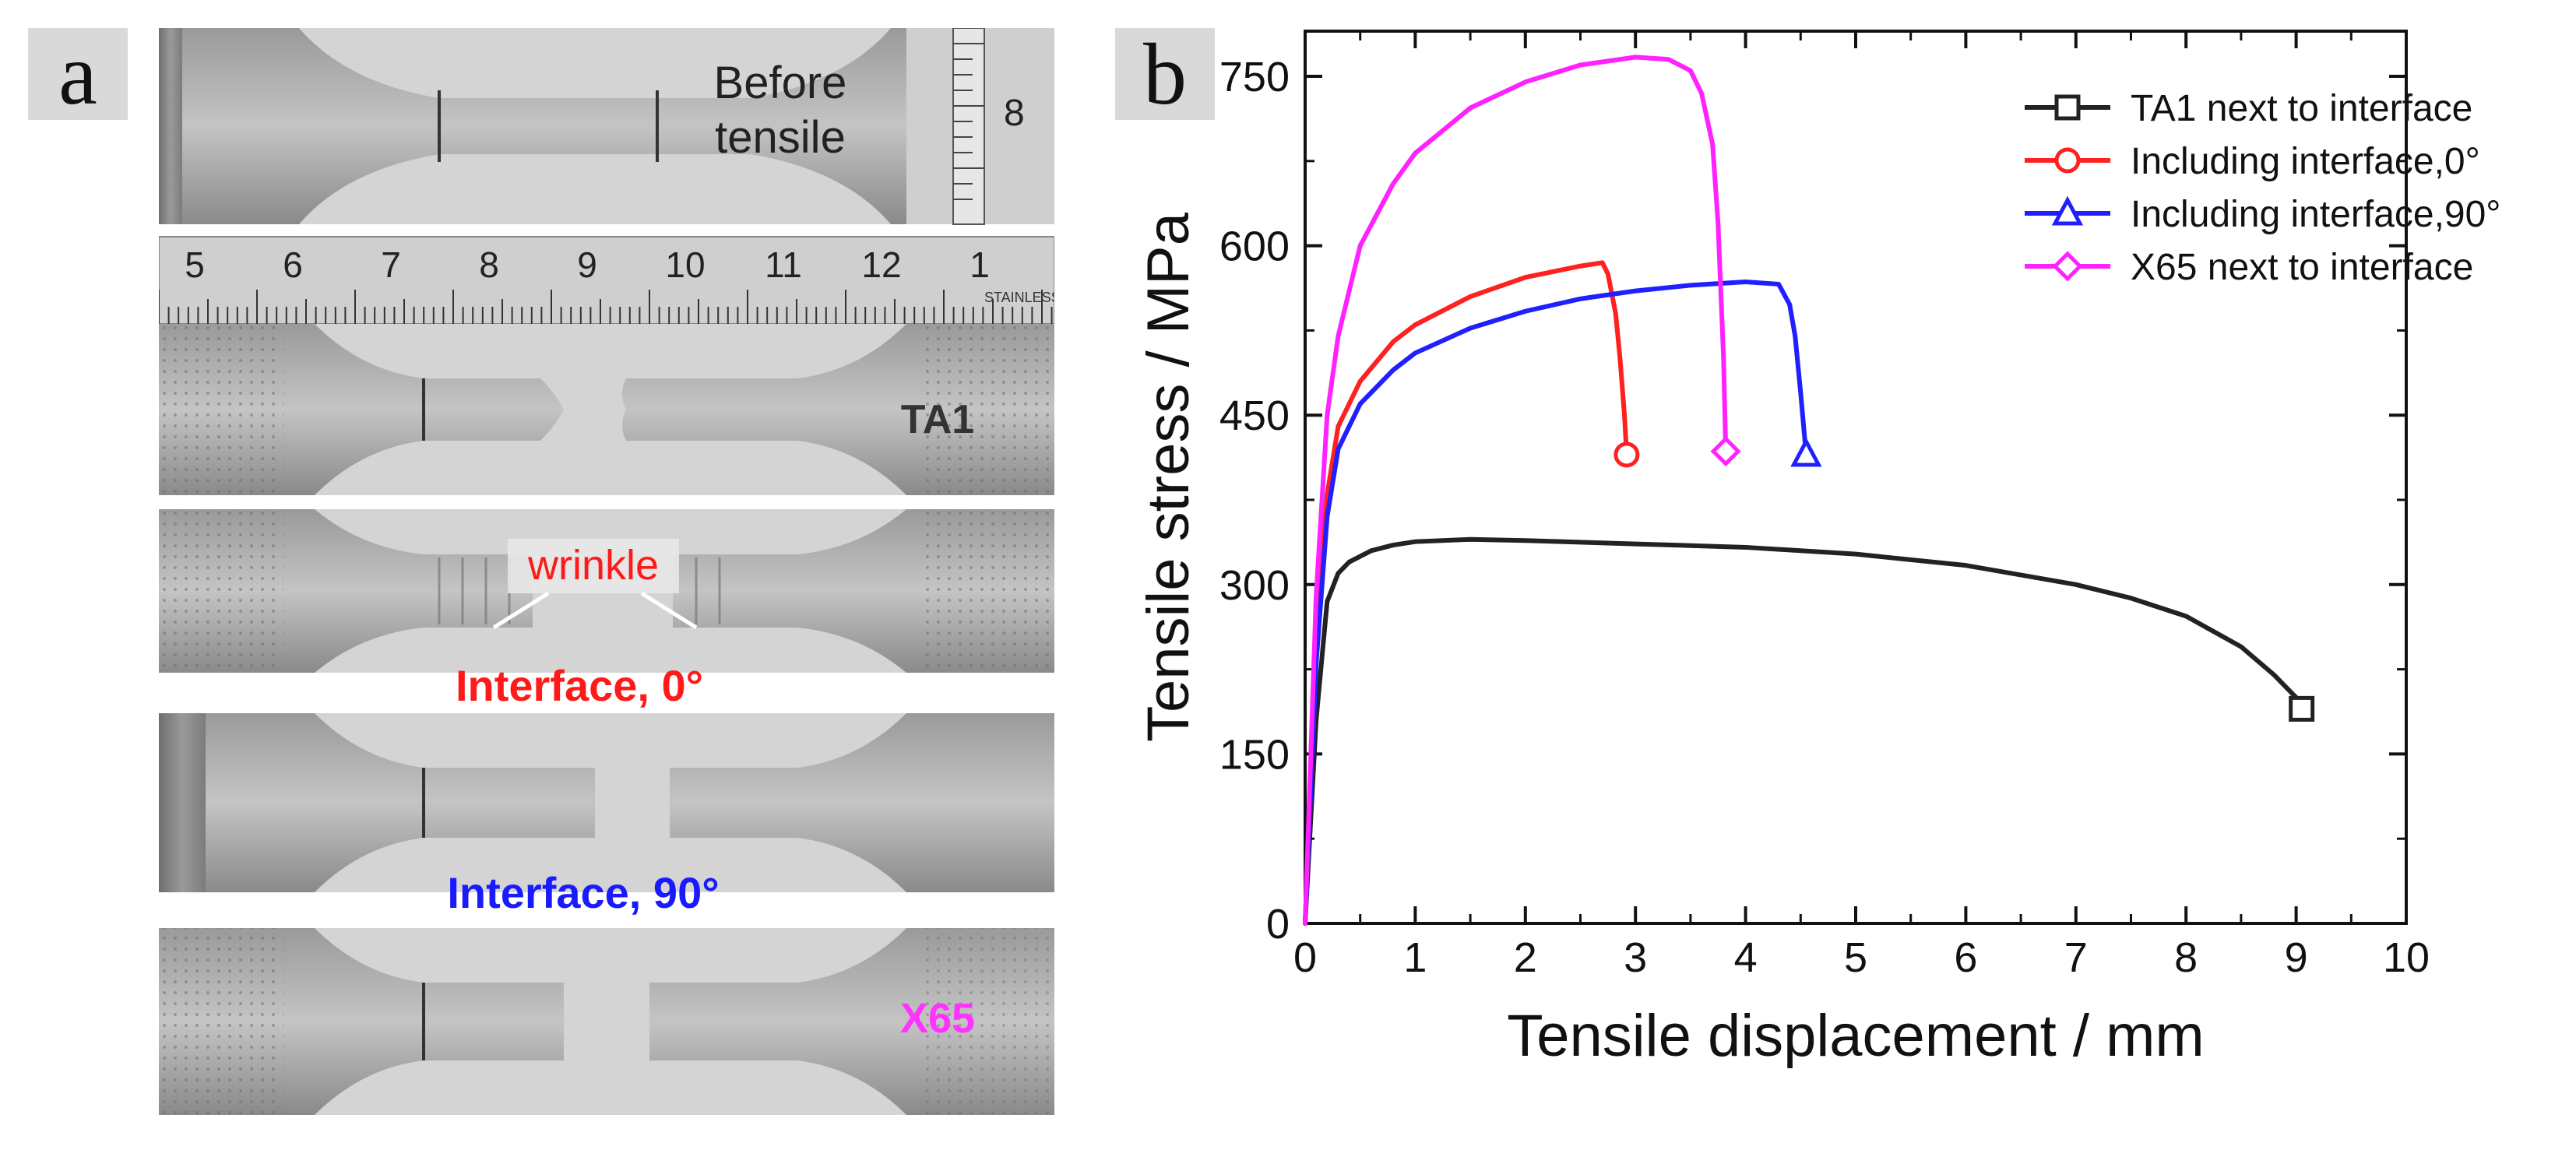 Image resolution: width=2576 pixels, height=1157 pixels. What do you see at coordinates (579, 685) in the screenshot?
I see `sample-label-interface-0: Interface, 0°` at bounding box center [579, 685].